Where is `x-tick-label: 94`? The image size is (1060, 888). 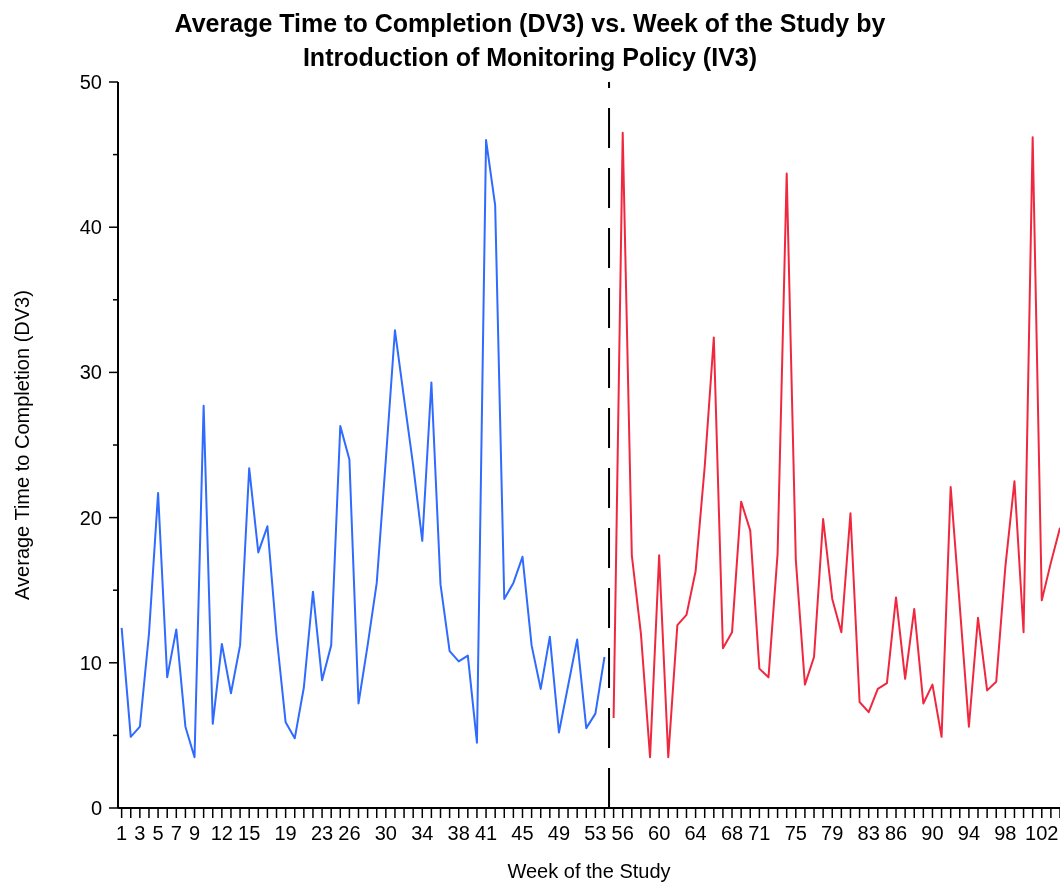 x-tick-label: 94 is located at coordinates (969, 833).